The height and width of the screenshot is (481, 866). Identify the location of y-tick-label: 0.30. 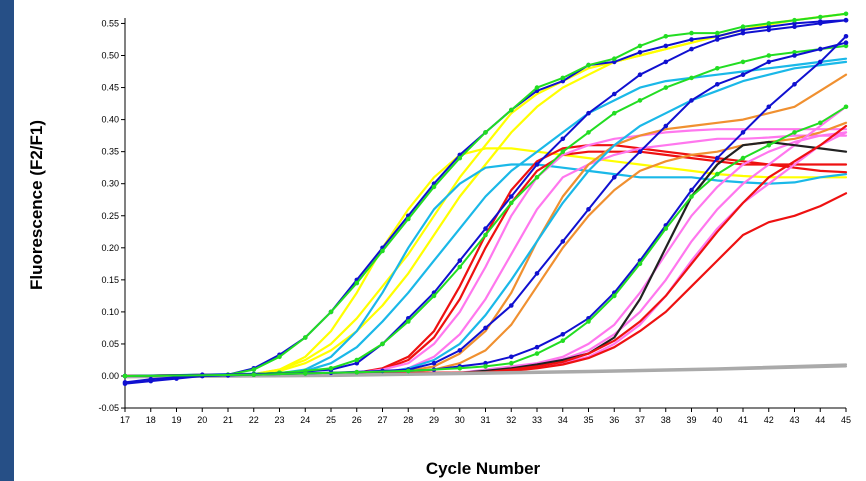
(110, 184).